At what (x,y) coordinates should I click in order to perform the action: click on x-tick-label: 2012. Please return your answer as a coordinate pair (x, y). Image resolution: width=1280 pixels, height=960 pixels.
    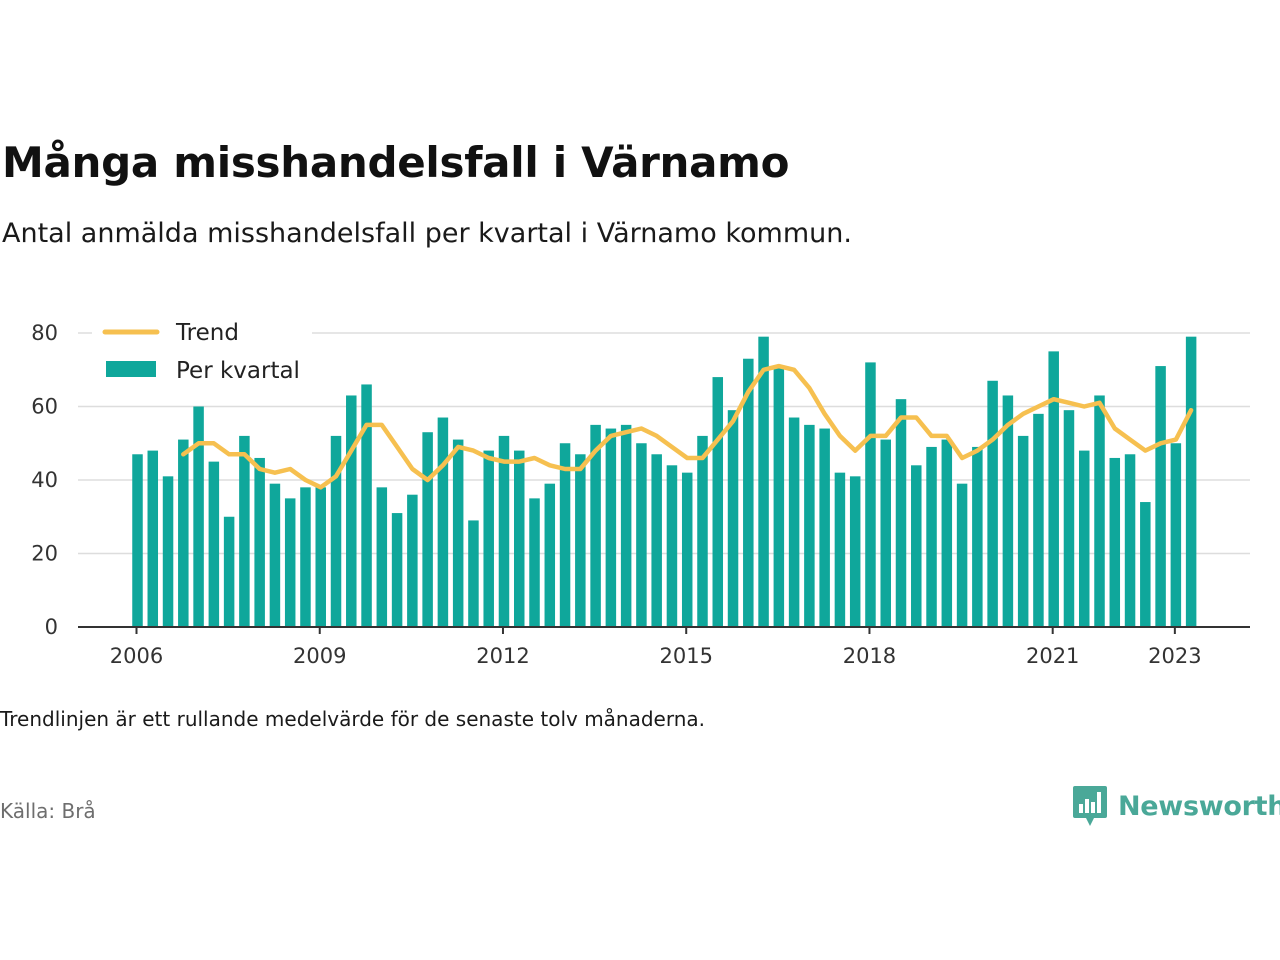
    Looking at the image, I should click on (502, 656).